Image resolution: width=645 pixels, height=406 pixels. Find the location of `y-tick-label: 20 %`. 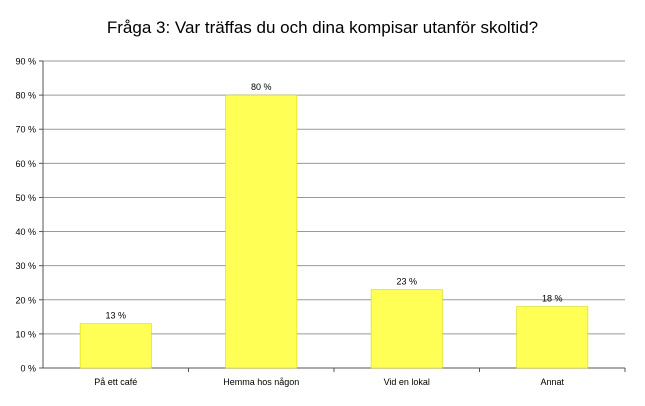

y-tick-label: 20 % is located at coordinates (25, 300).